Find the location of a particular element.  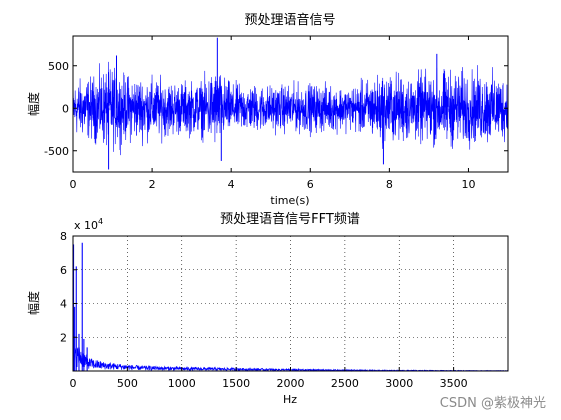

waveform-title: 预处理语音信号 is located at coordinates (289, 20).